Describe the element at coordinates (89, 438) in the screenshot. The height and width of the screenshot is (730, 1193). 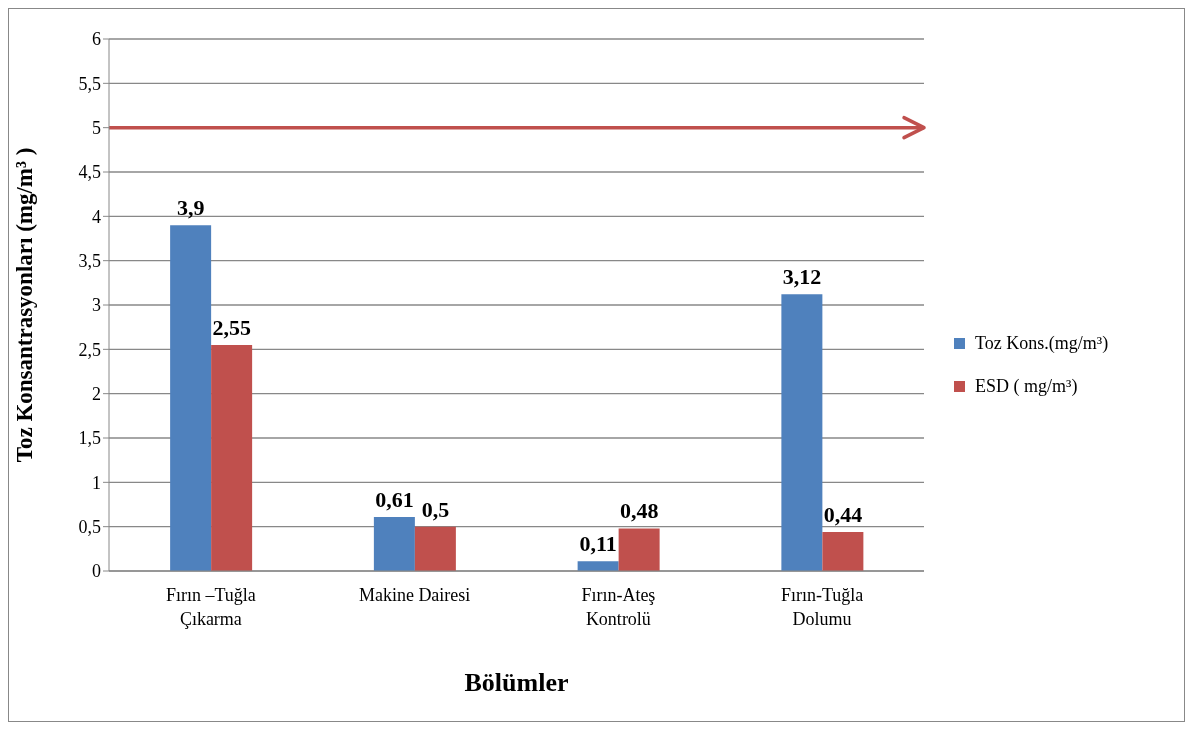
I see `y-tick-label: 1,5` at that location.